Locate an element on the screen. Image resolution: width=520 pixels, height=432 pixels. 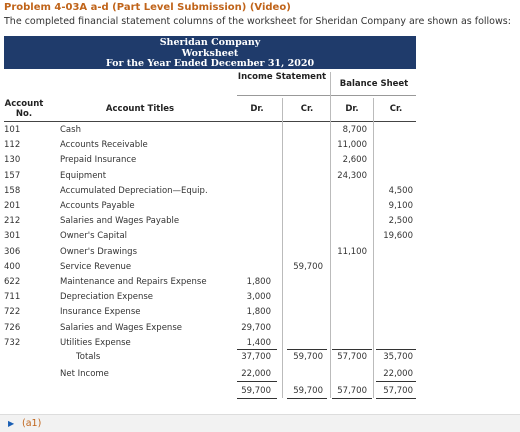
account-no: 112 is located at coordinates (12, 145).